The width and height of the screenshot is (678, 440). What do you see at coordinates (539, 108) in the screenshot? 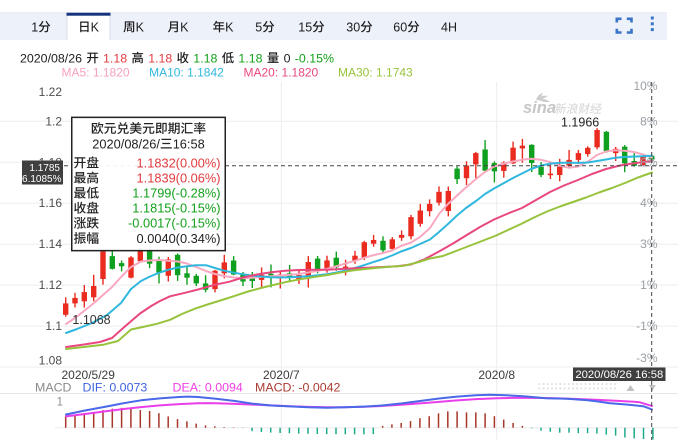
I see `svg-text: sina` at bounding box center [539, 108].